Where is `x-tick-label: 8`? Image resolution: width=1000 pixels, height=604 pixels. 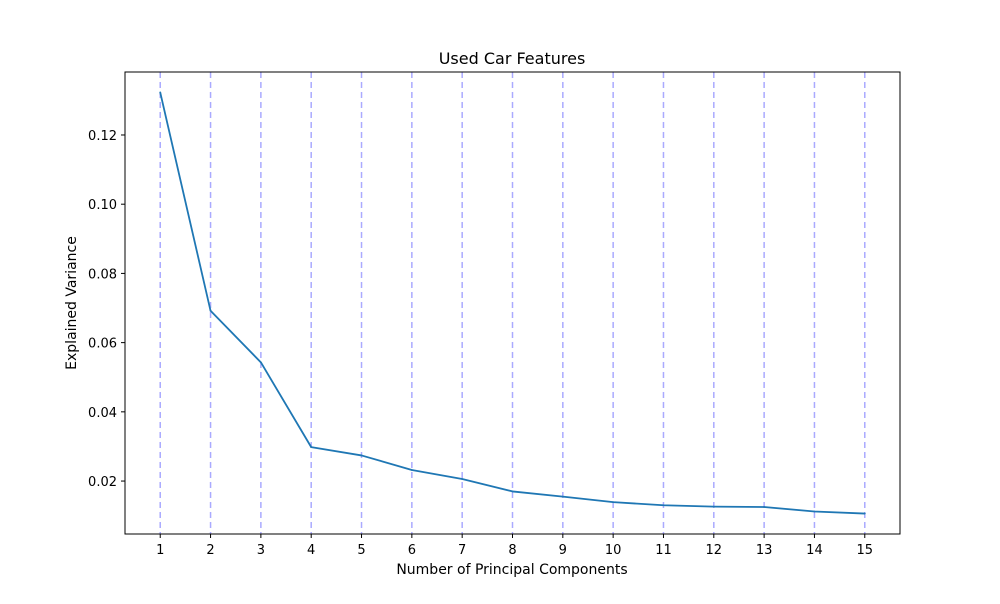 x-tick-label: 8 is located at coordinates (512, 550).